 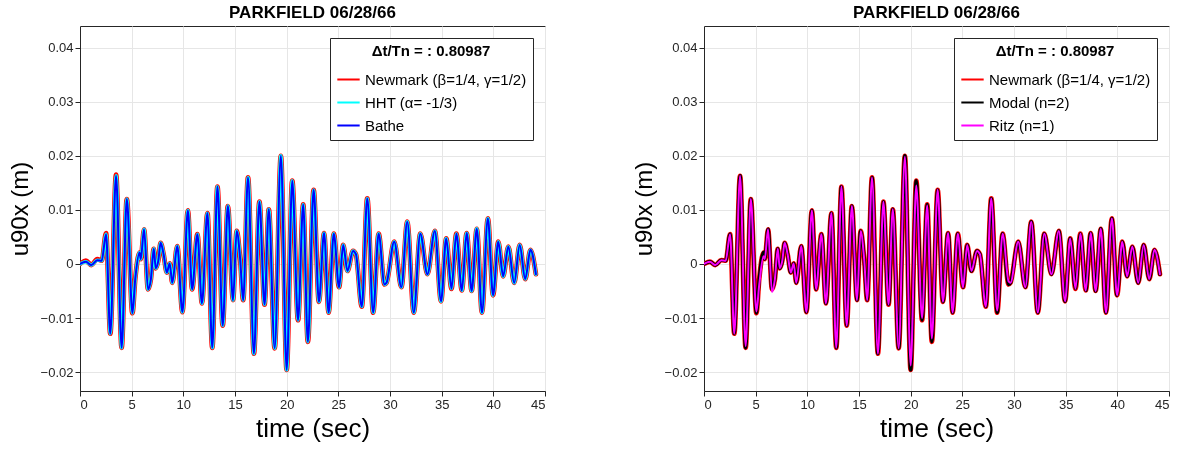 What do you see at coordinates (411, 102) in the screenshot?
I see `legend-label: HHT (α= -1/3)` at bounding box center [411, 102].